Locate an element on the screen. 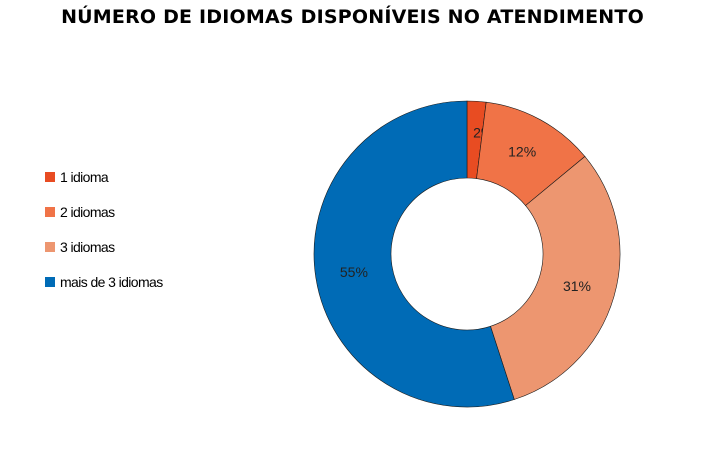 The width and height of the screenshot is (705, 472). legend-swatch-mais-de-3-idiomas is located at coordinates (50, 281).